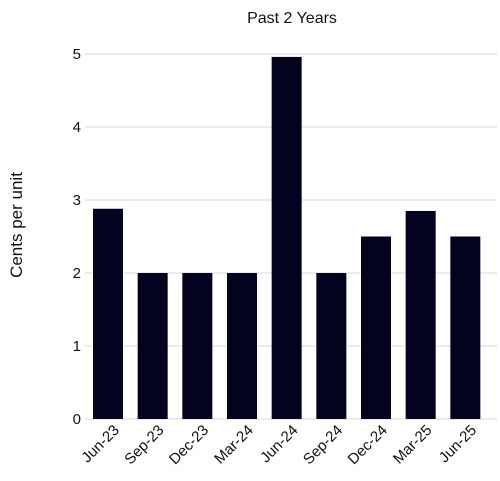 This screenshot has width=500, height=481. Describe the element at coordinates (77, 54) in the screenshot. I see `y-tick-label: 5` at that location.